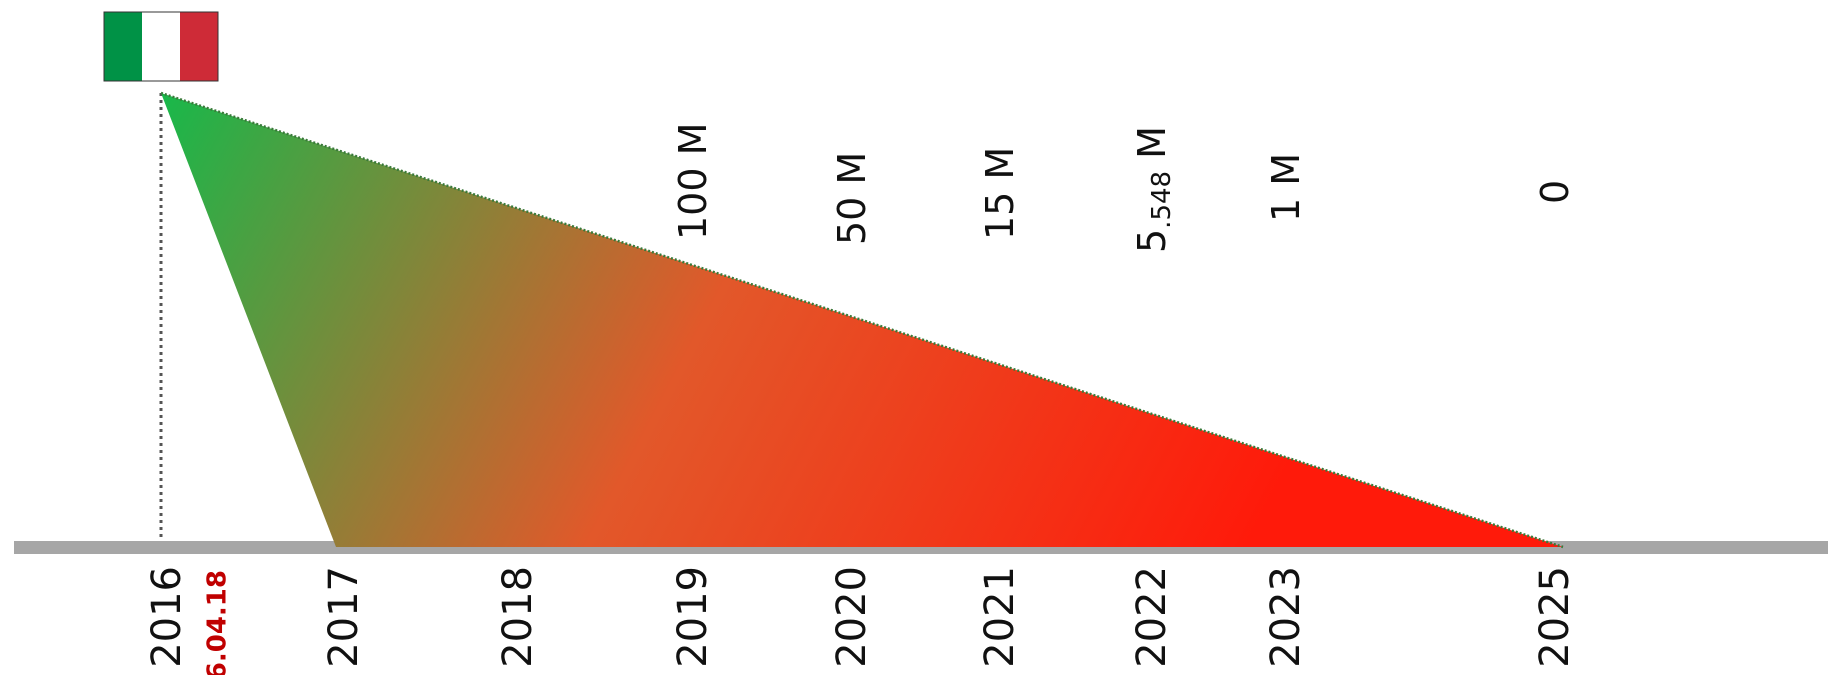 Image resolution: width=1832 pixels, height=675 pixels. I want to click on year-label: 2020, so click(852, 617).